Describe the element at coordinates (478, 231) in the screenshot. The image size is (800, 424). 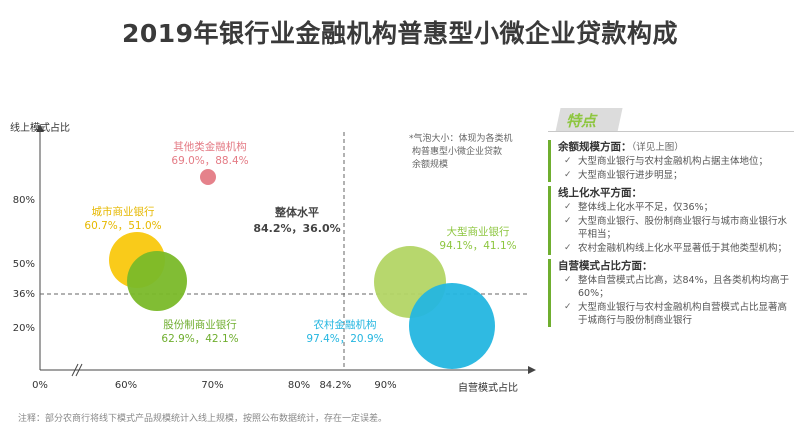
I see `bubble-label-large-commercial-bank: 大型商业银行` at that location.